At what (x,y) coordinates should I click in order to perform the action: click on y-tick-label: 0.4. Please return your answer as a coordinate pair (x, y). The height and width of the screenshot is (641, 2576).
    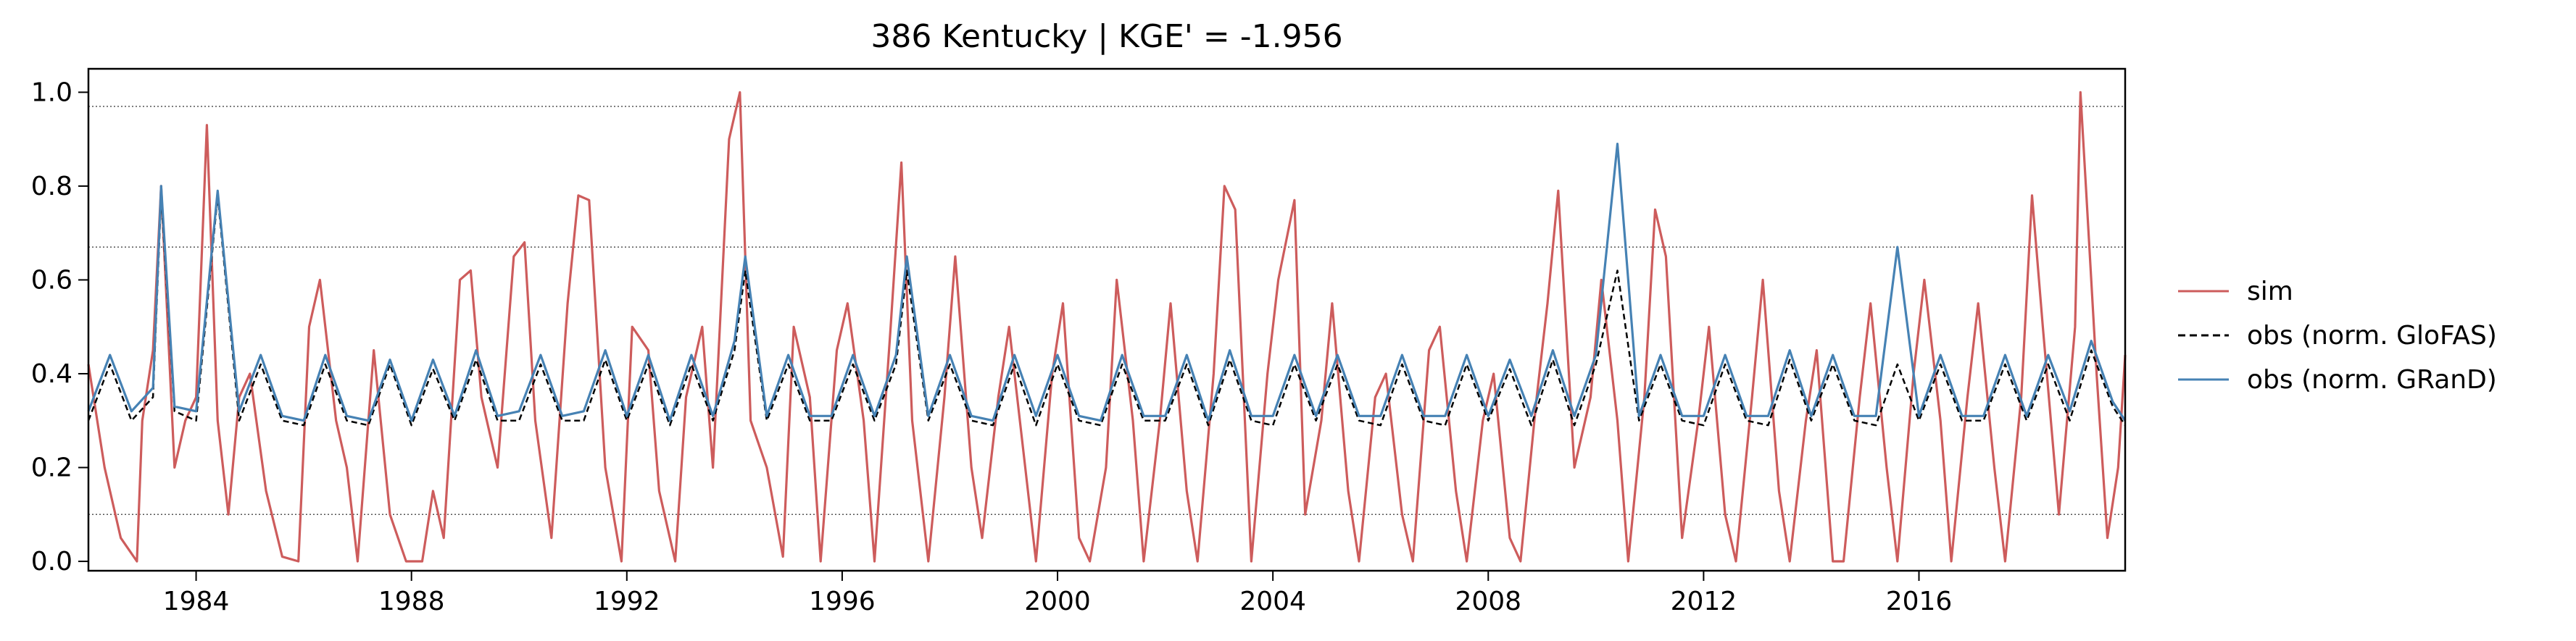
    Looking at the image, I should click on (51, 374).